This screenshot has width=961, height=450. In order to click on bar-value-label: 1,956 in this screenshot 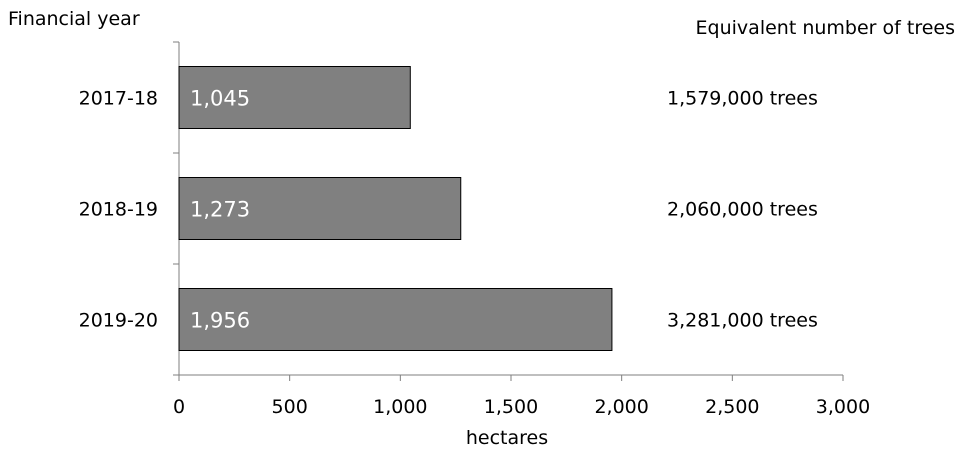, I will do `click(220, 321)`.